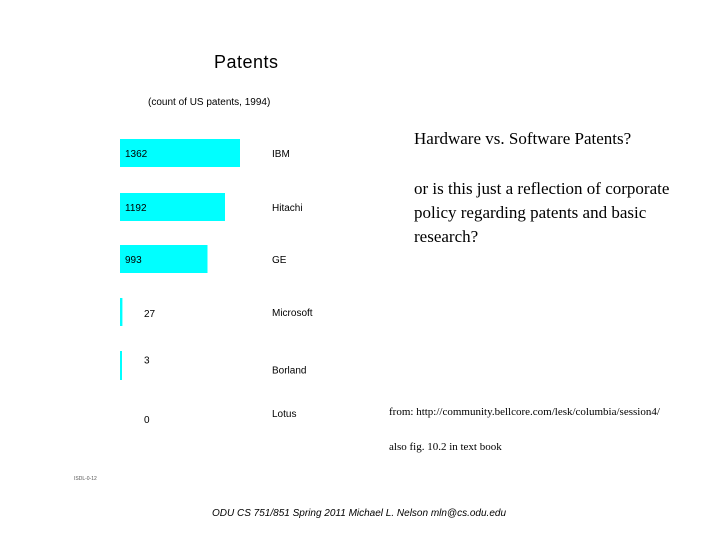  Describe the element at coordinates (147, 361) in the screenshot. I see `value-label-borland: 3` at that location.